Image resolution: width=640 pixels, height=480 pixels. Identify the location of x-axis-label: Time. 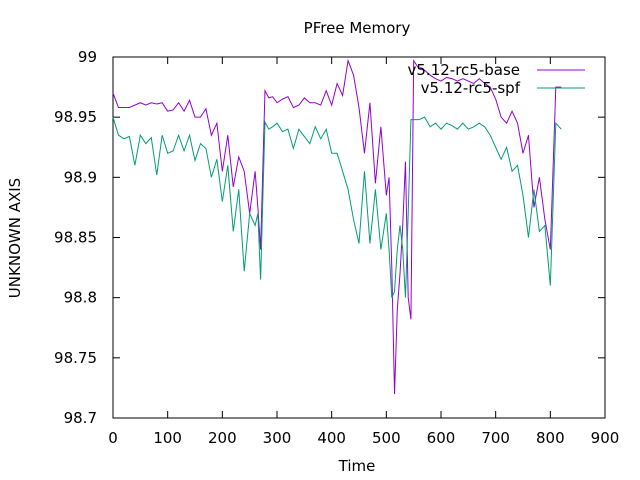
(357, 466).